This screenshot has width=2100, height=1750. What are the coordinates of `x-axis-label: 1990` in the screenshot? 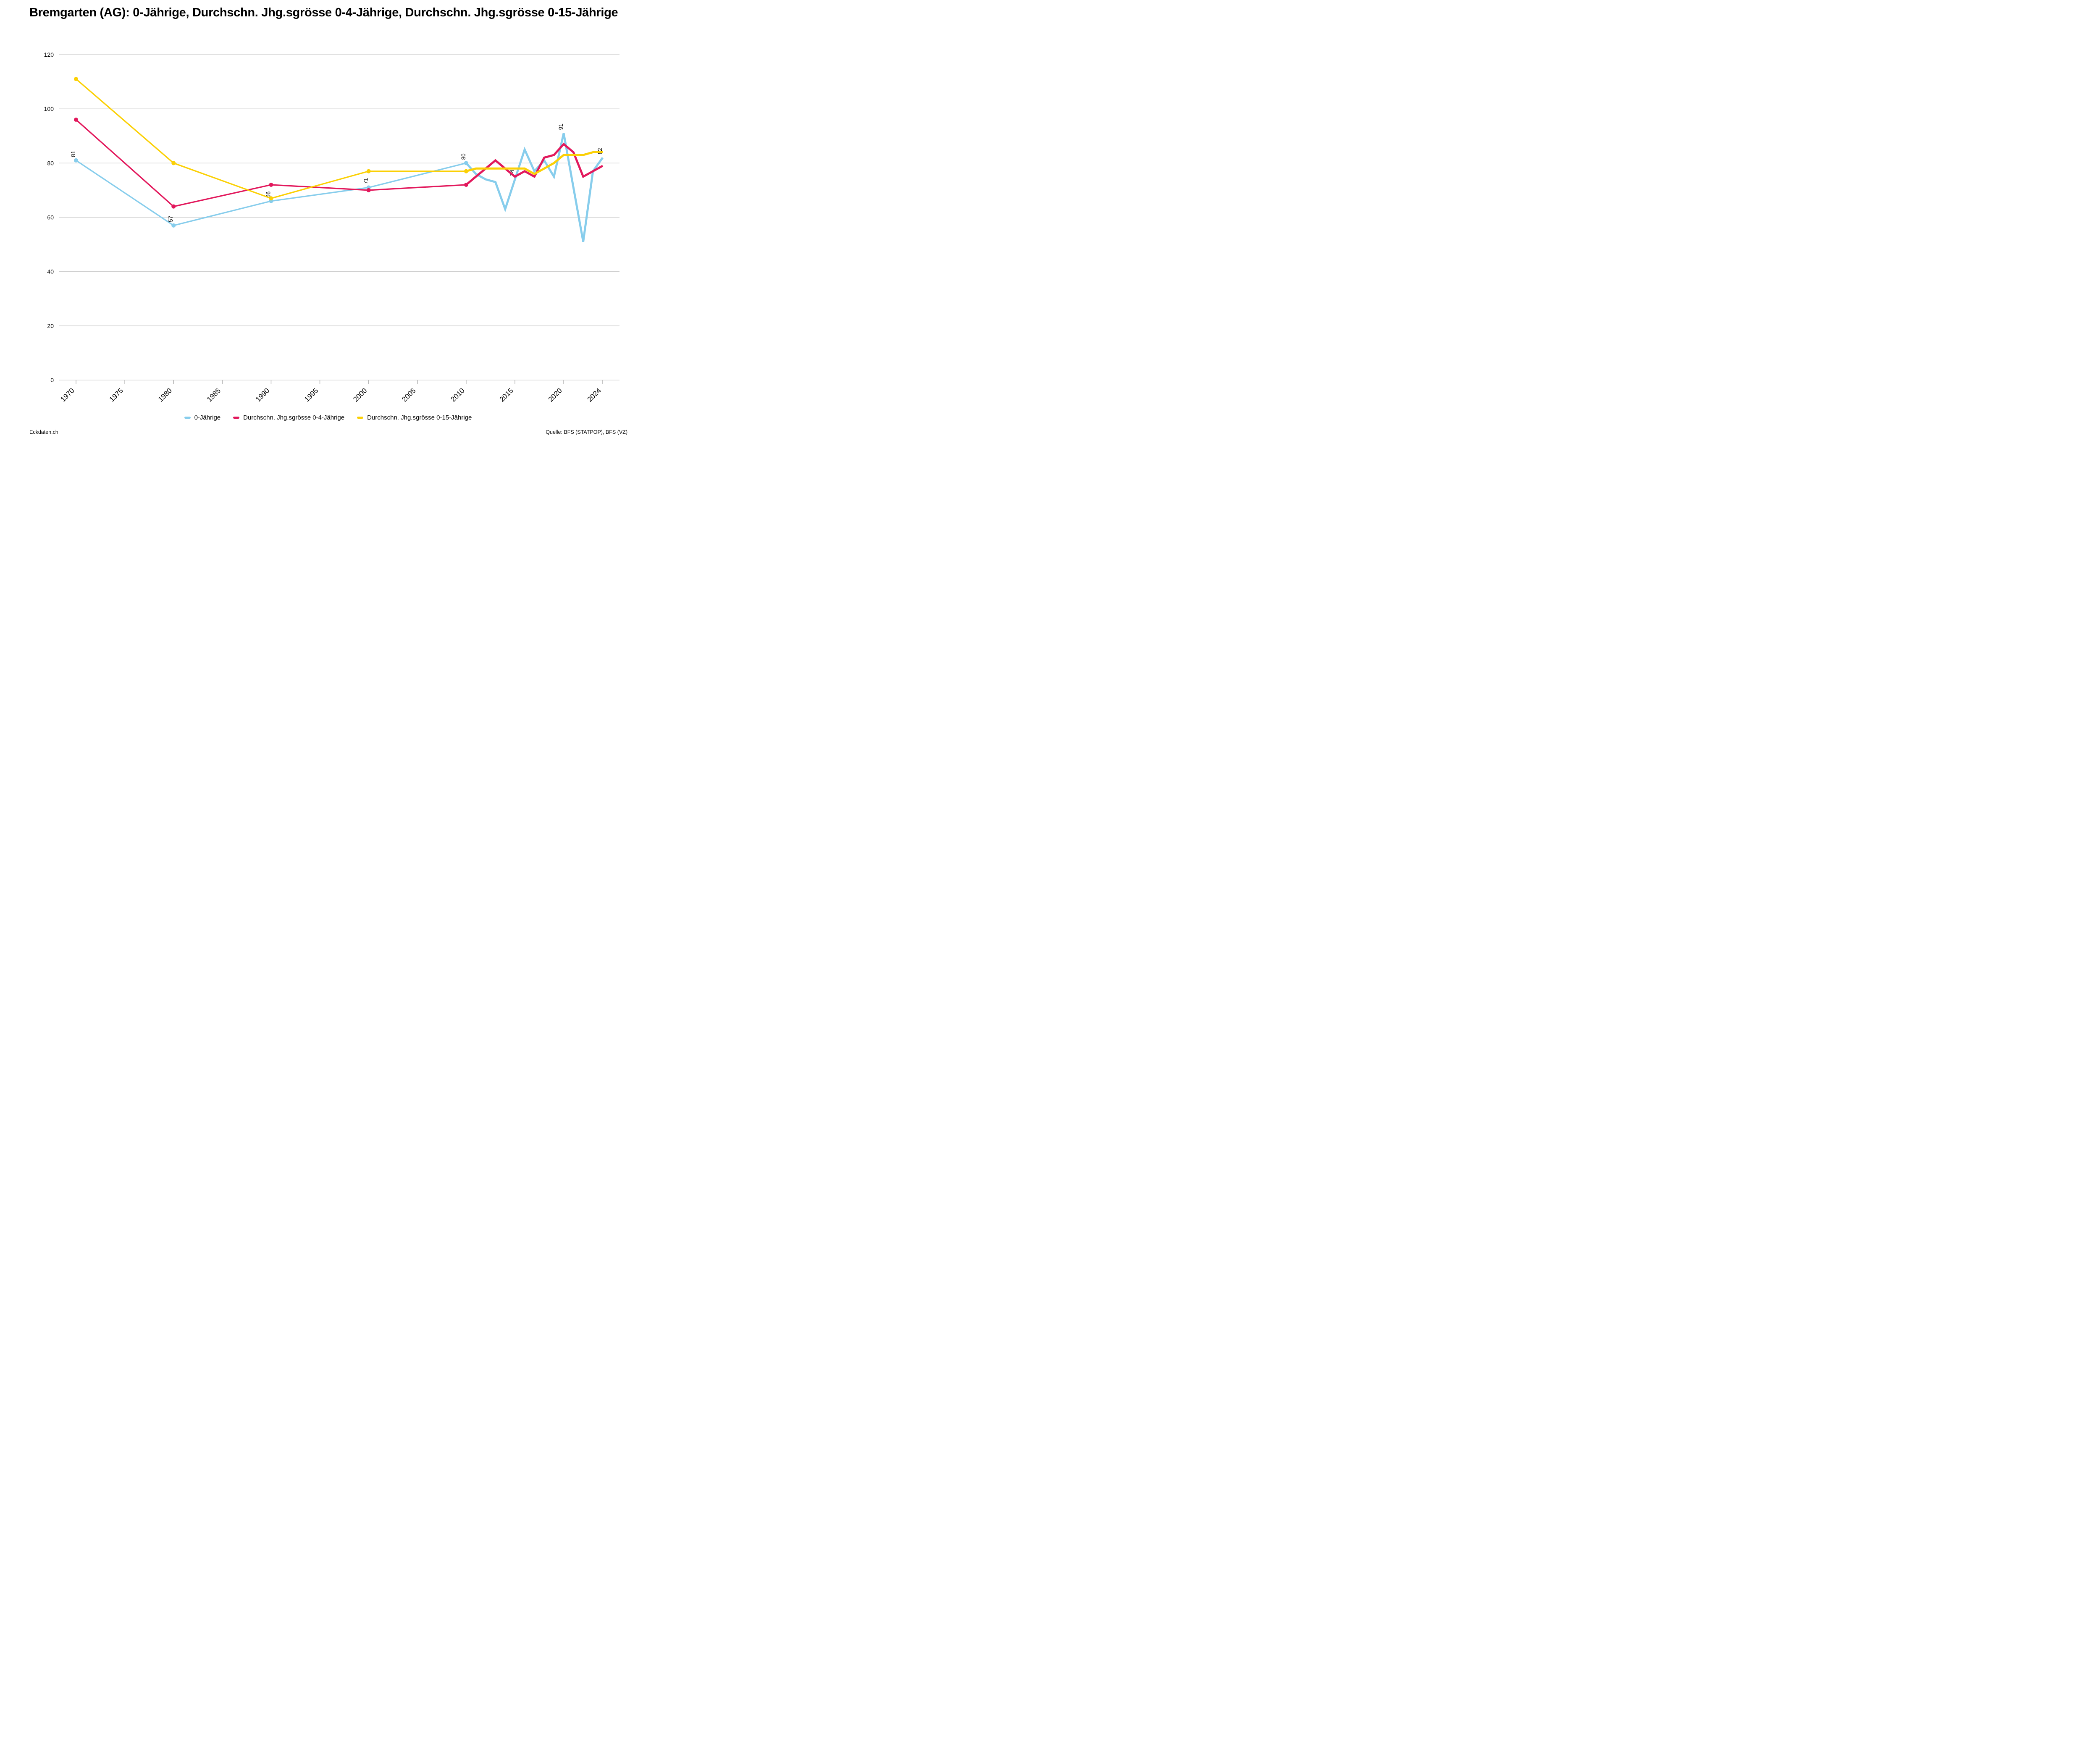 It's located at (262, 394).